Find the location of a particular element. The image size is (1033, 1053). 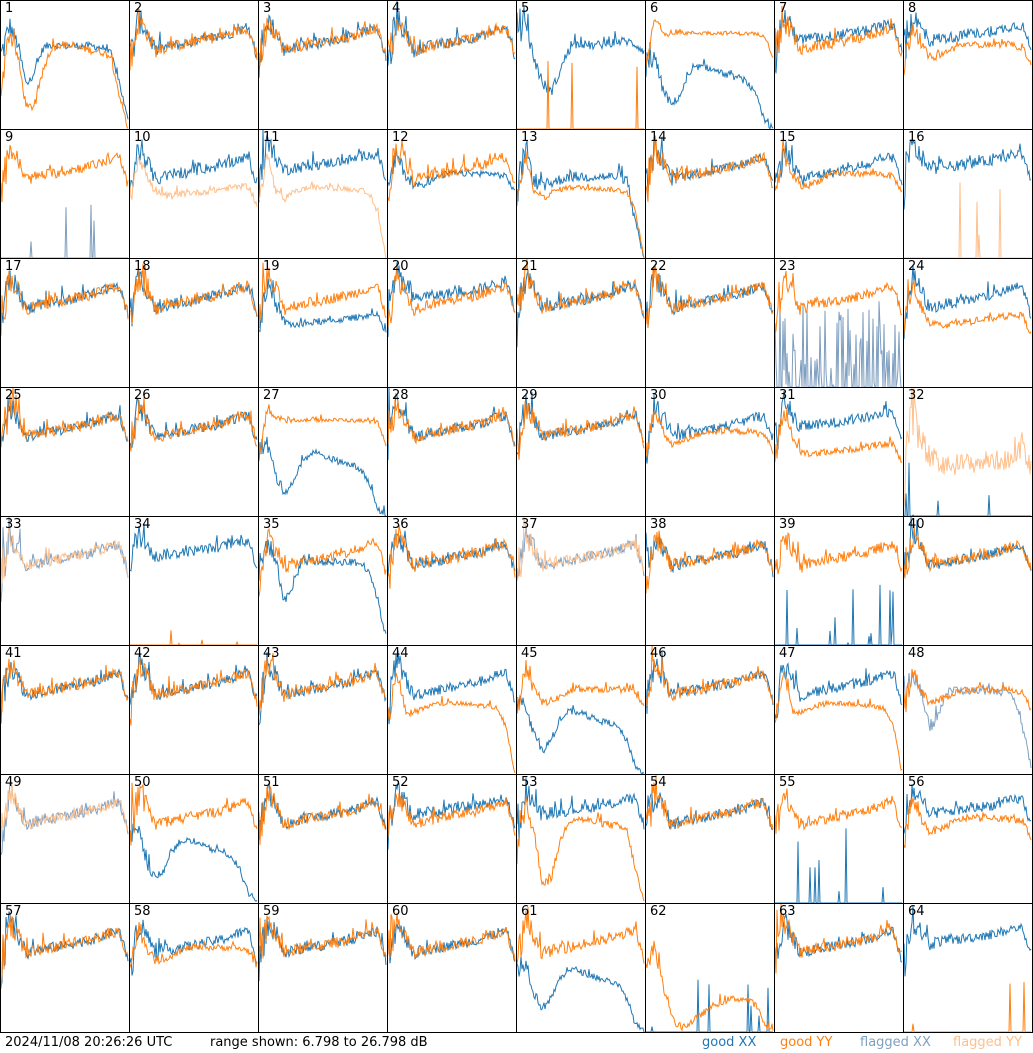

panel-number: 62 is located at coordinates (658, 911).